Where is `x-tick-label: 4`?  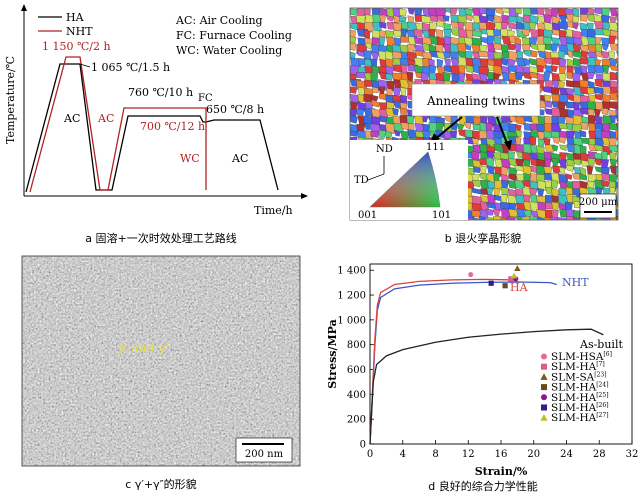 x-tick-label: 4 is located at coordinates (403, 454).